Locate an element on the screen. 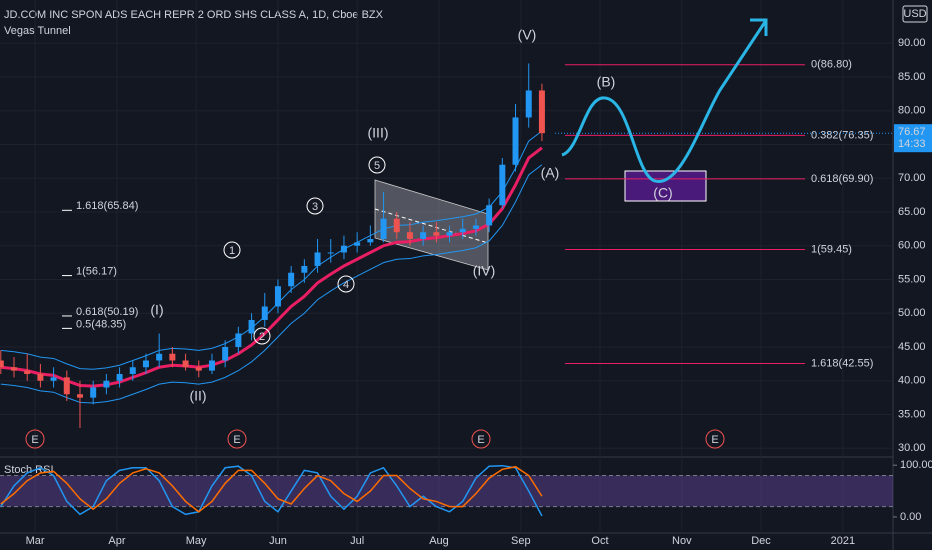  wave-label: 2 is located at coordinates (262, 337).